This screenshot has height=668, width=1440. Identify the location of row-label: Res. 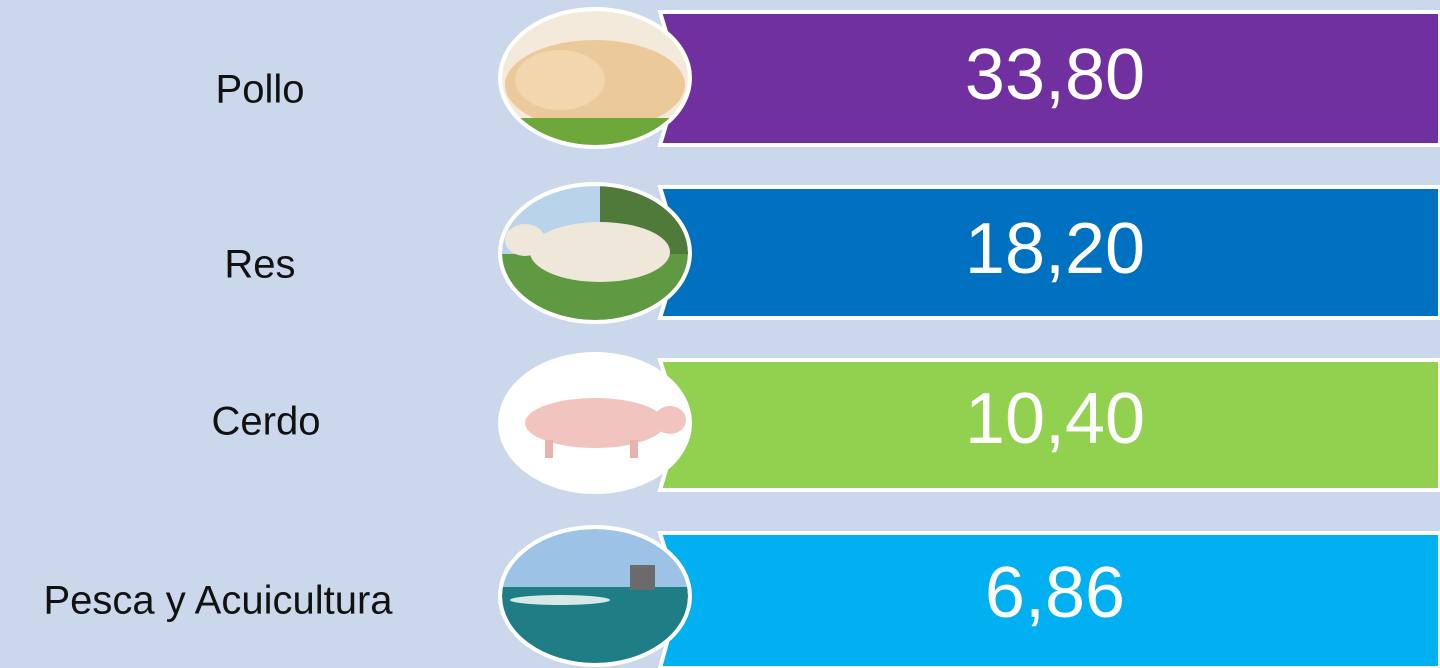
(259, 265).